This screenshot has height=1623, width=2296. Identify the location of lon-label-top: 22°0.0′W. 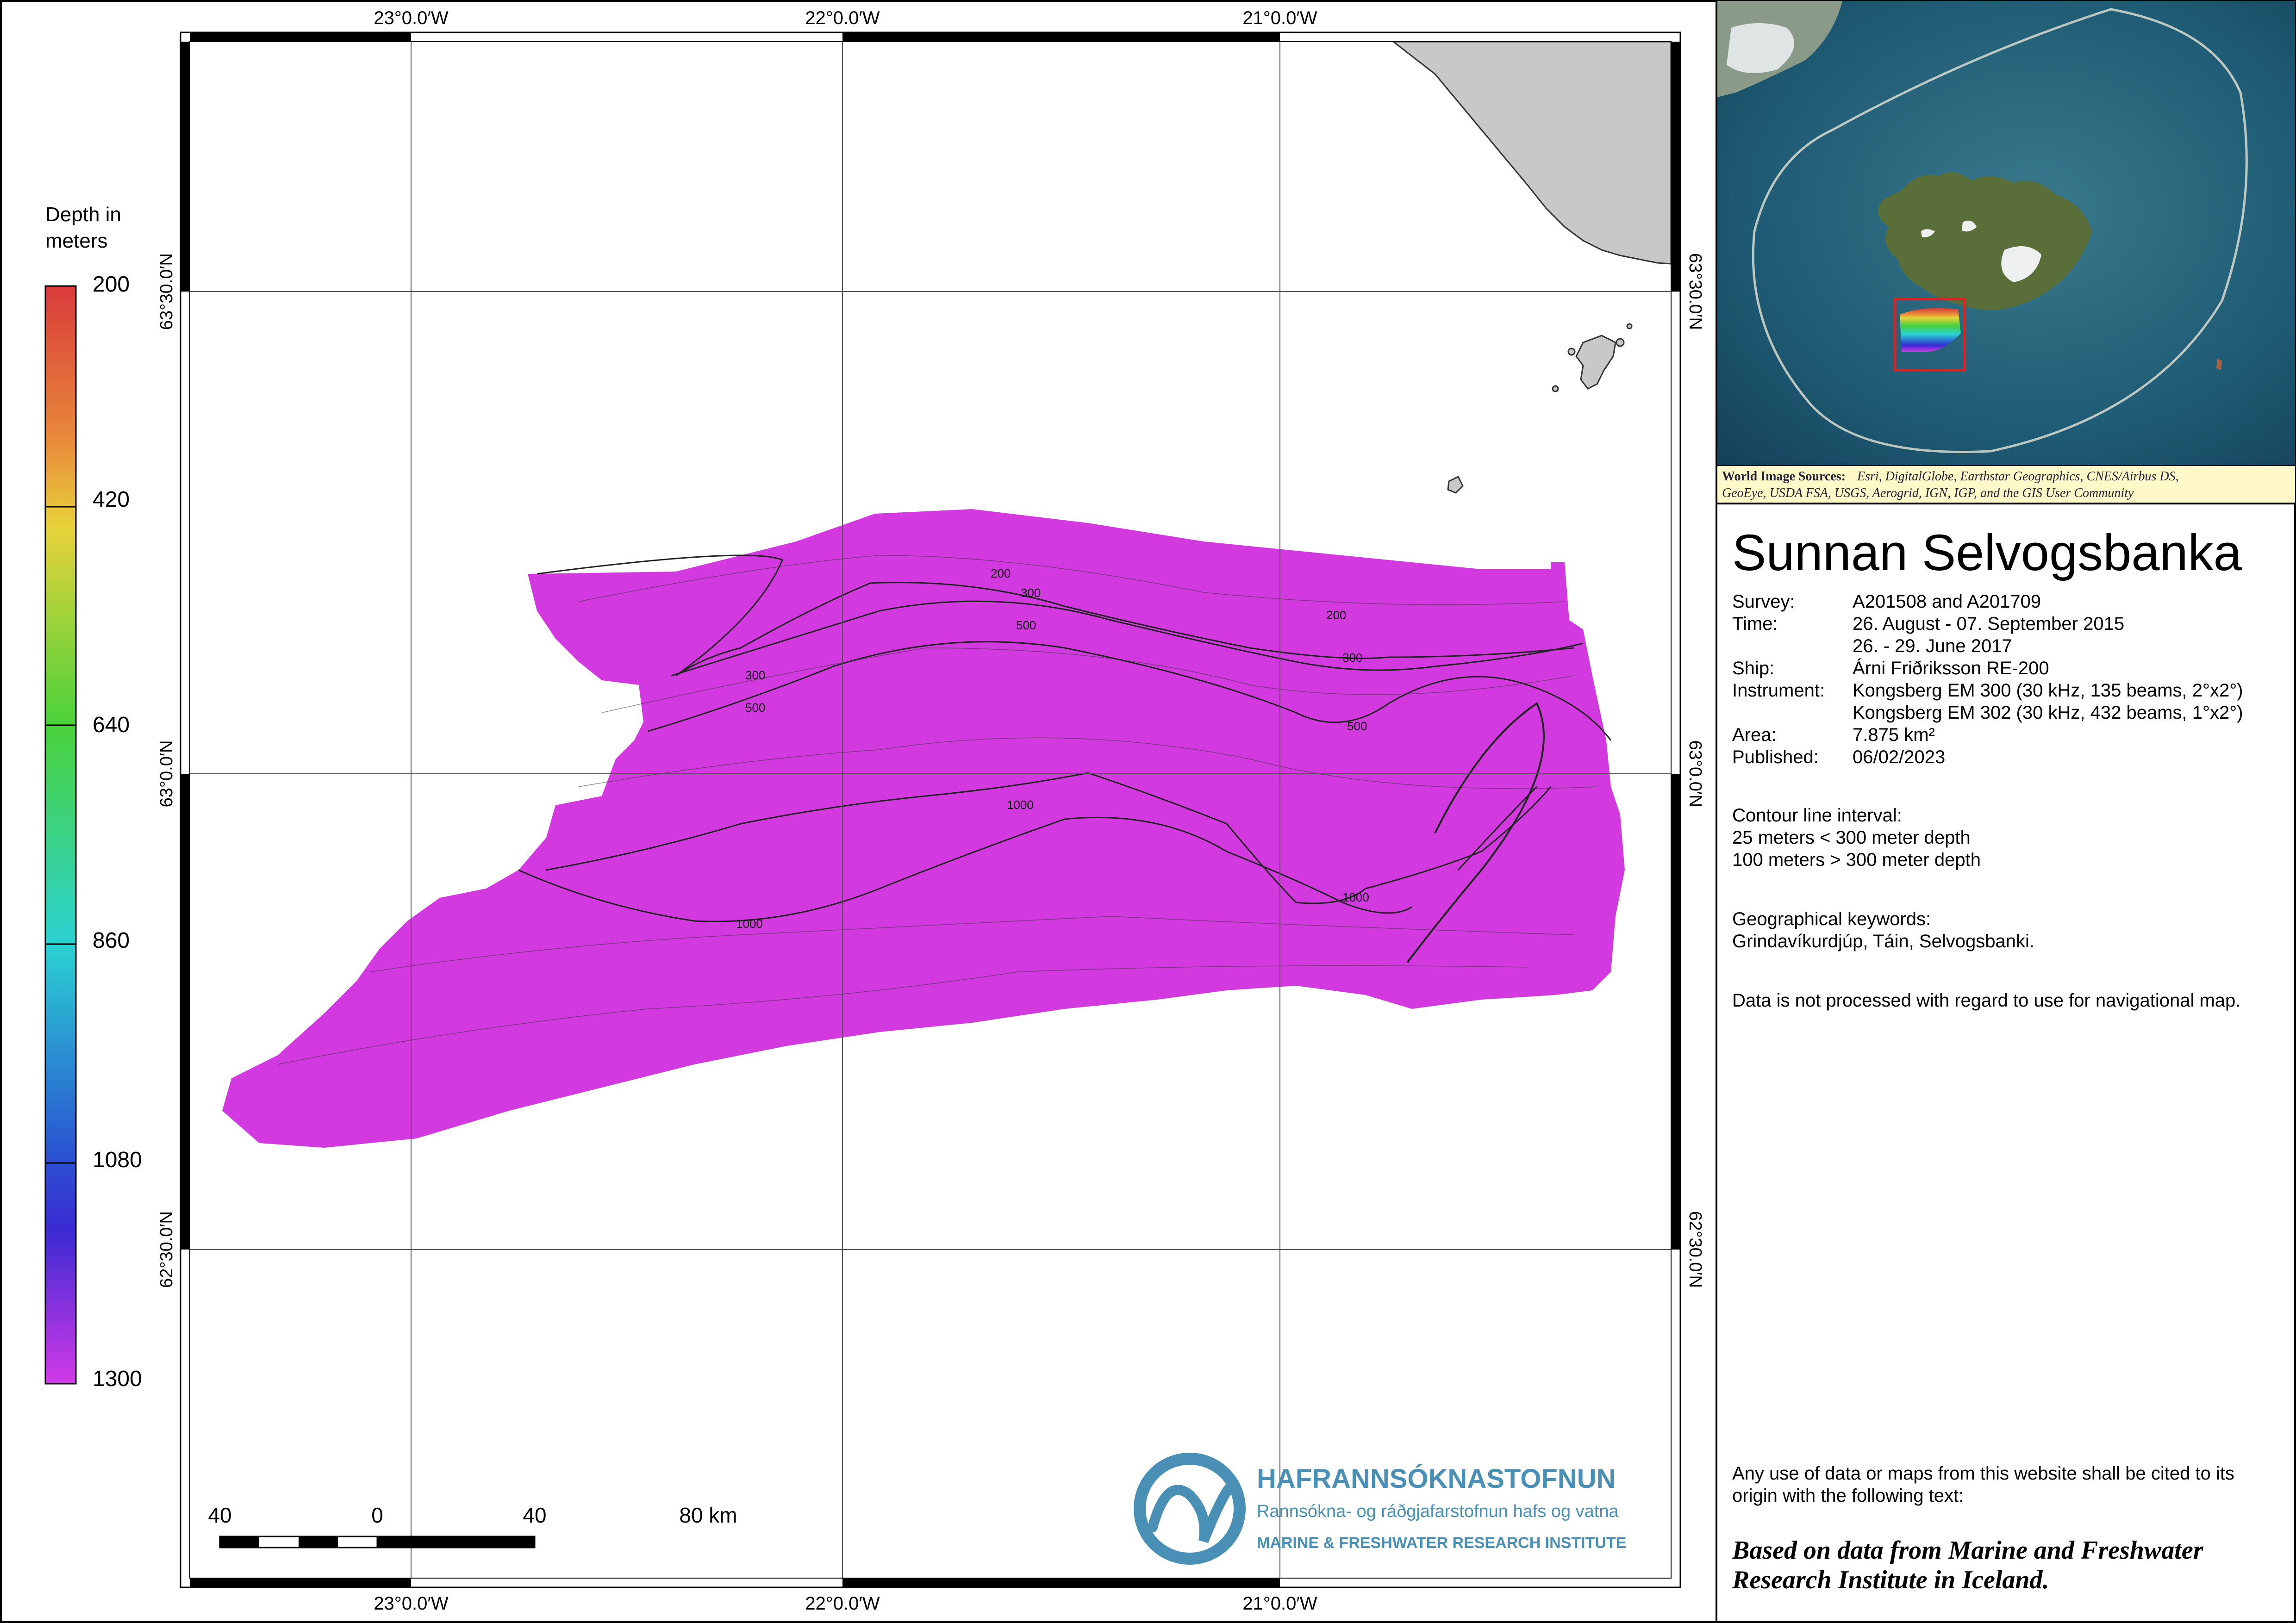
(842, 18).